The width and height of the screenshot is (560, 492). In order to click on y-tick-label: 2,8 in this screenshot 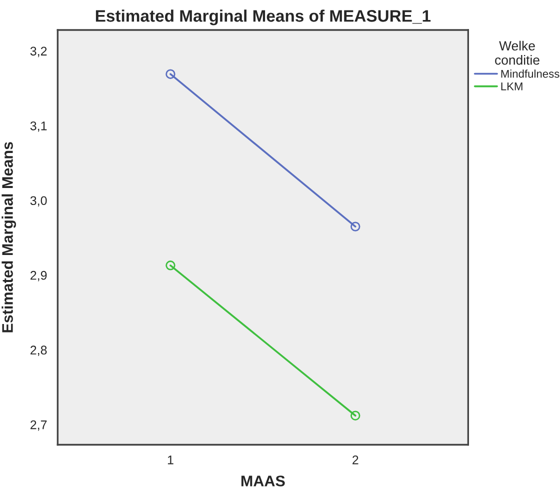, I will do `click(38, 351)`.